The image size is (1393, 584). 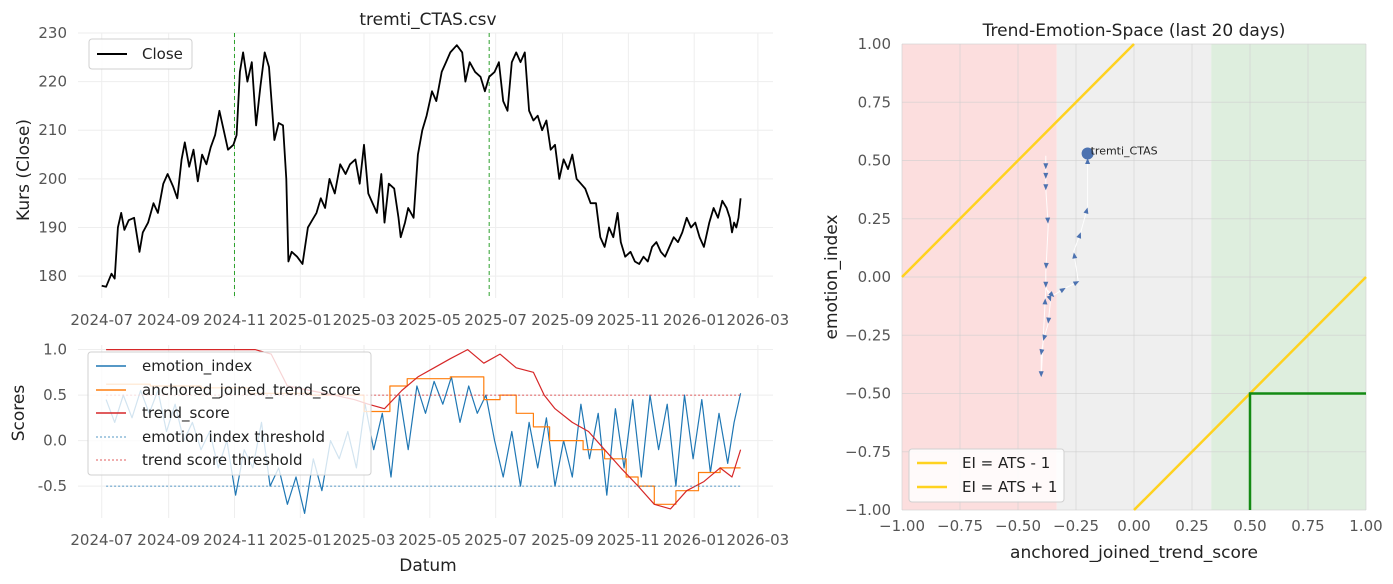 What do you see at coordinates (300, 540) in the screenshot?
I see `scores-x-tick-label: 2025-01` at bounding box center [300, 540].